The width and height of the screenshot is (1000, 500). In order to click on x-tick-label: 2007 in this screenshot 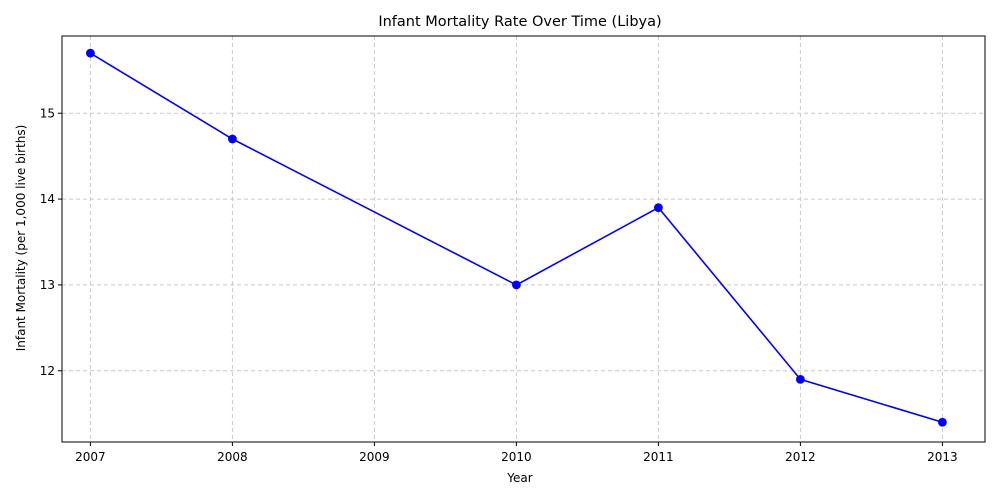, I will do `click(90, 457)`.